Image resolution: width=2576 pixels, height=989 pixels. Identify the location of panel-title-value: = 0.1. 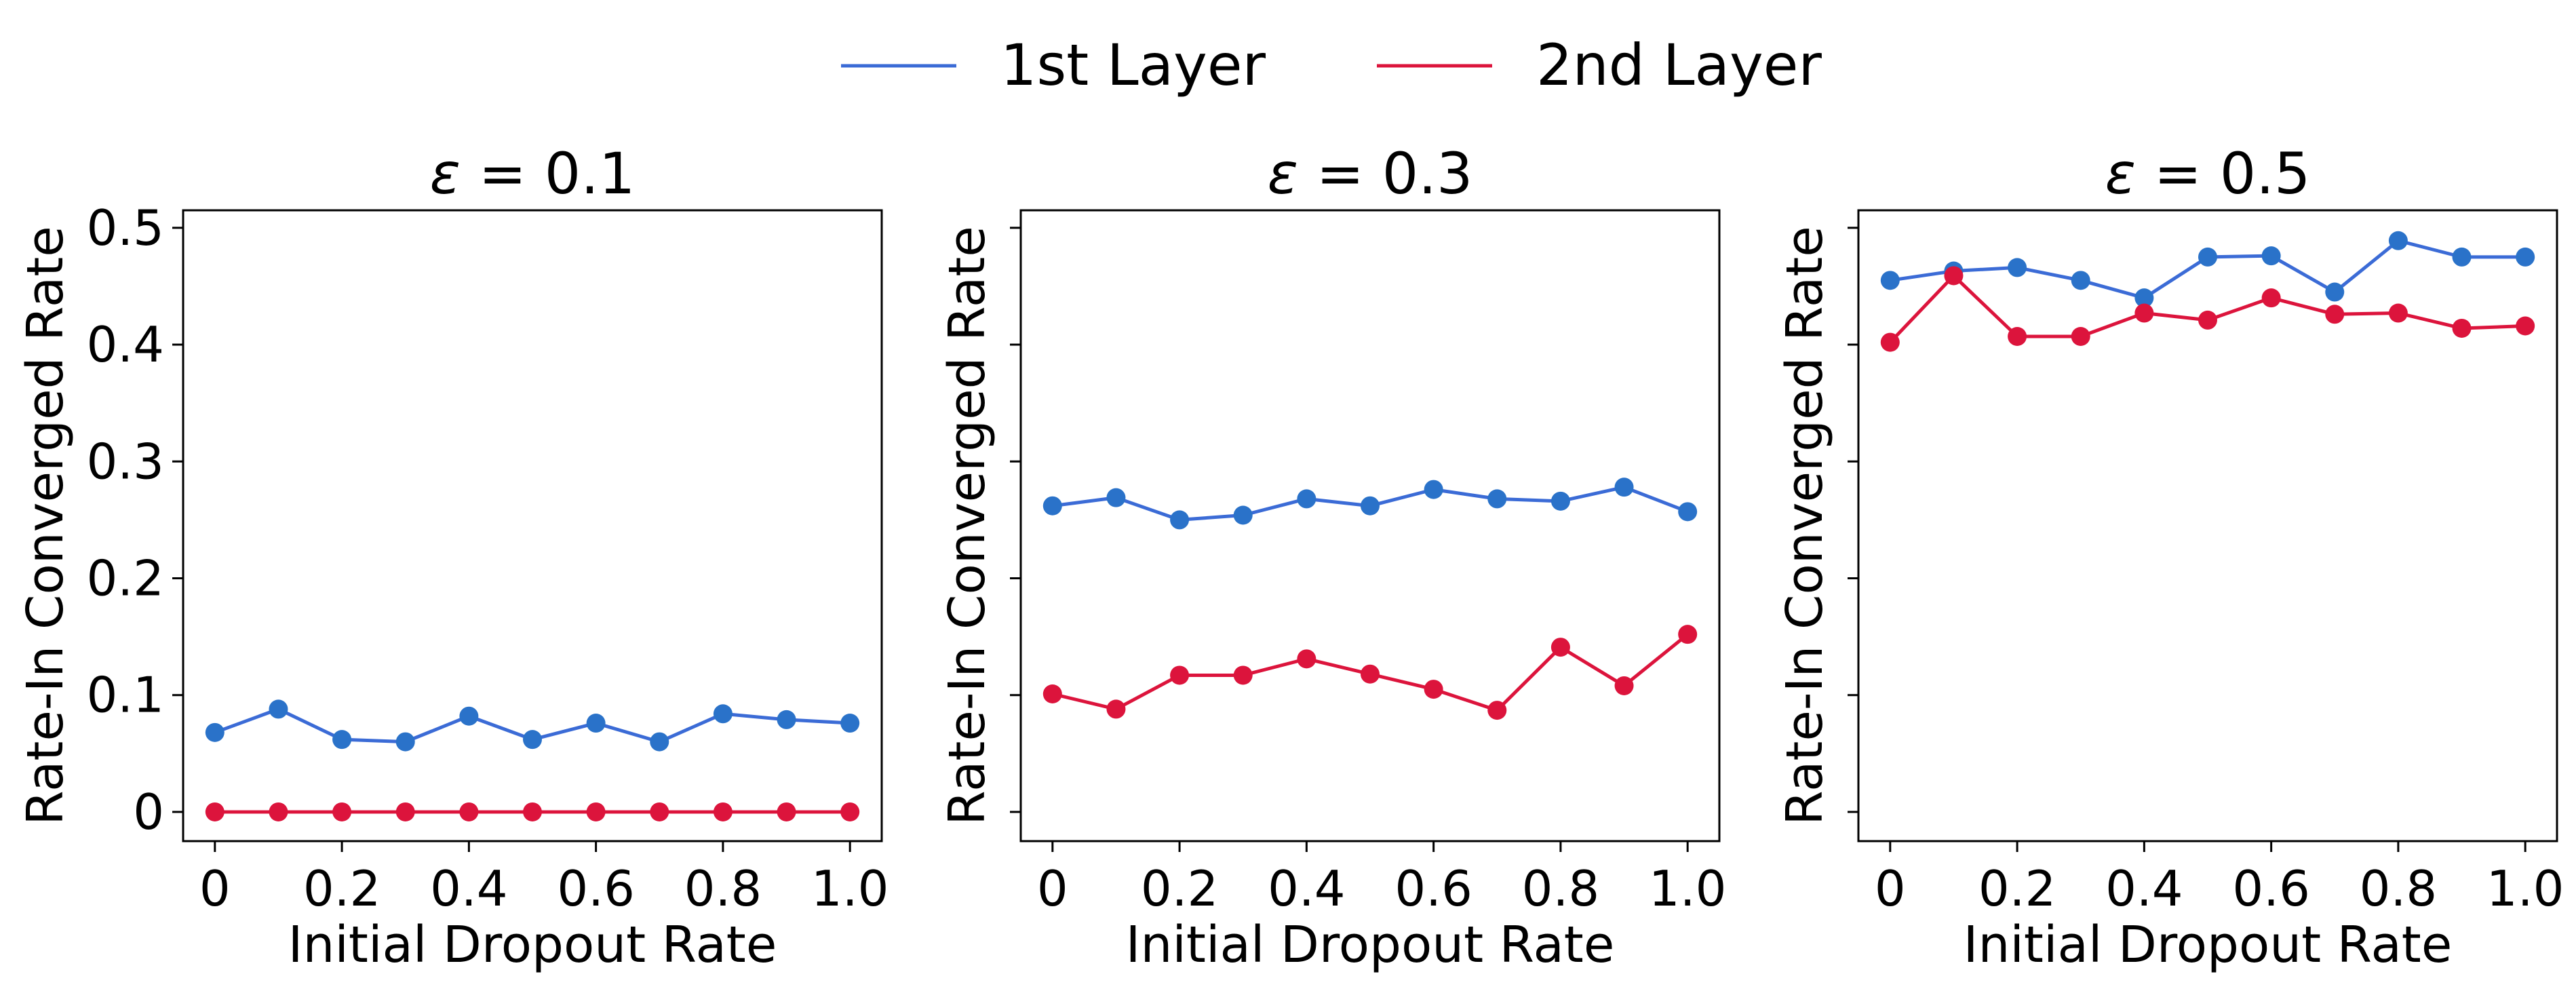
(548, 173).